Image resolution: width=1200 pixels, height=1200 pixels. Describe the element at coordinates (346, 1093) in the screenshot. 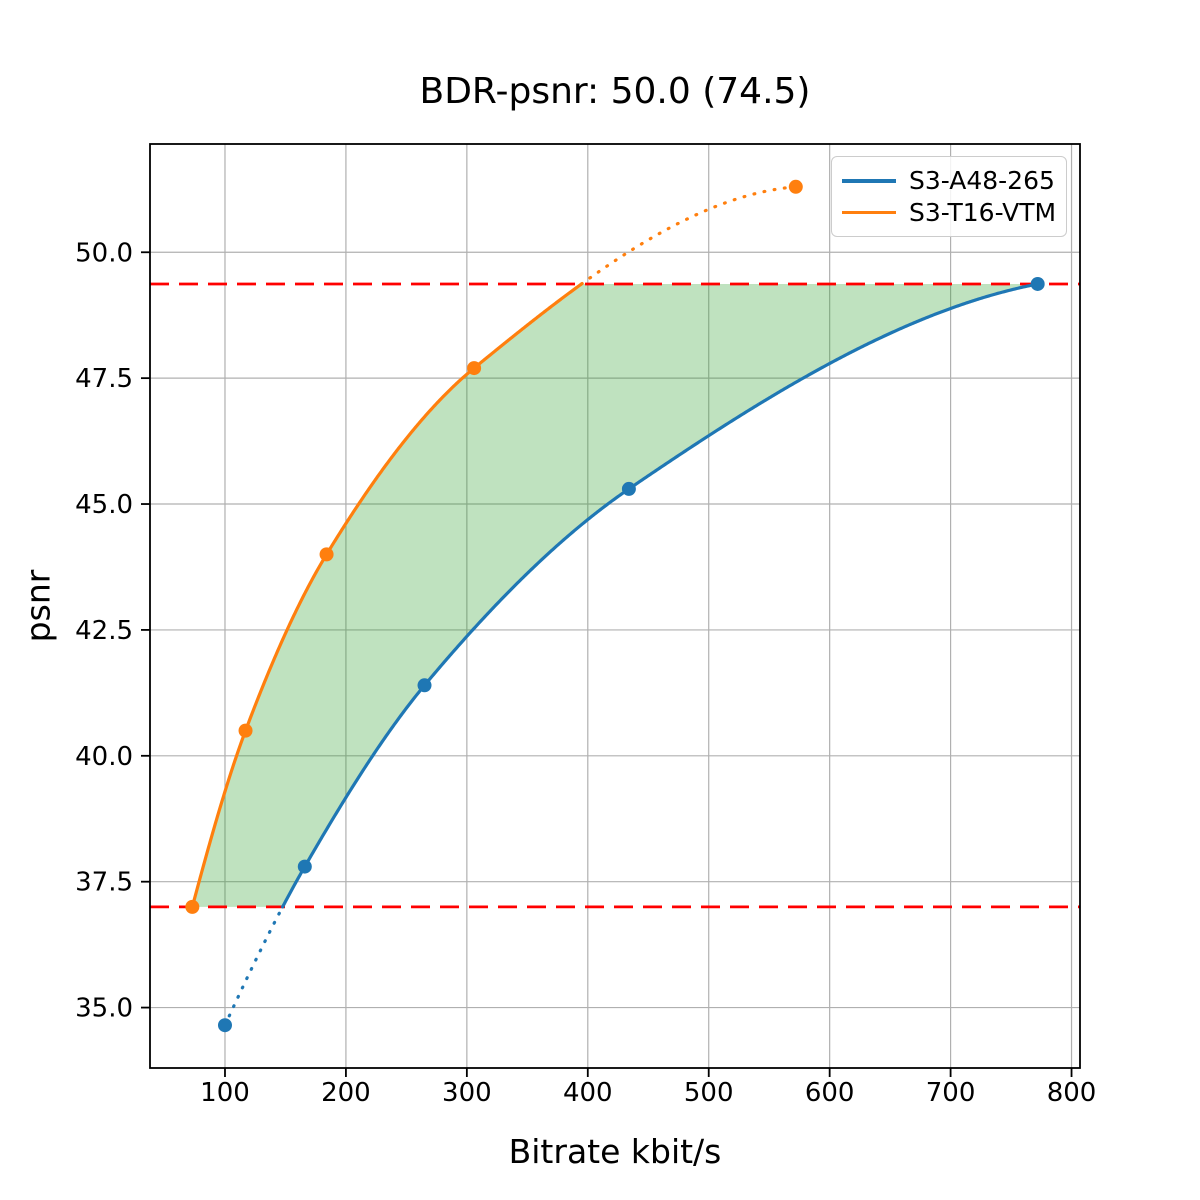

I see `x-tick-label: 200` at that location.